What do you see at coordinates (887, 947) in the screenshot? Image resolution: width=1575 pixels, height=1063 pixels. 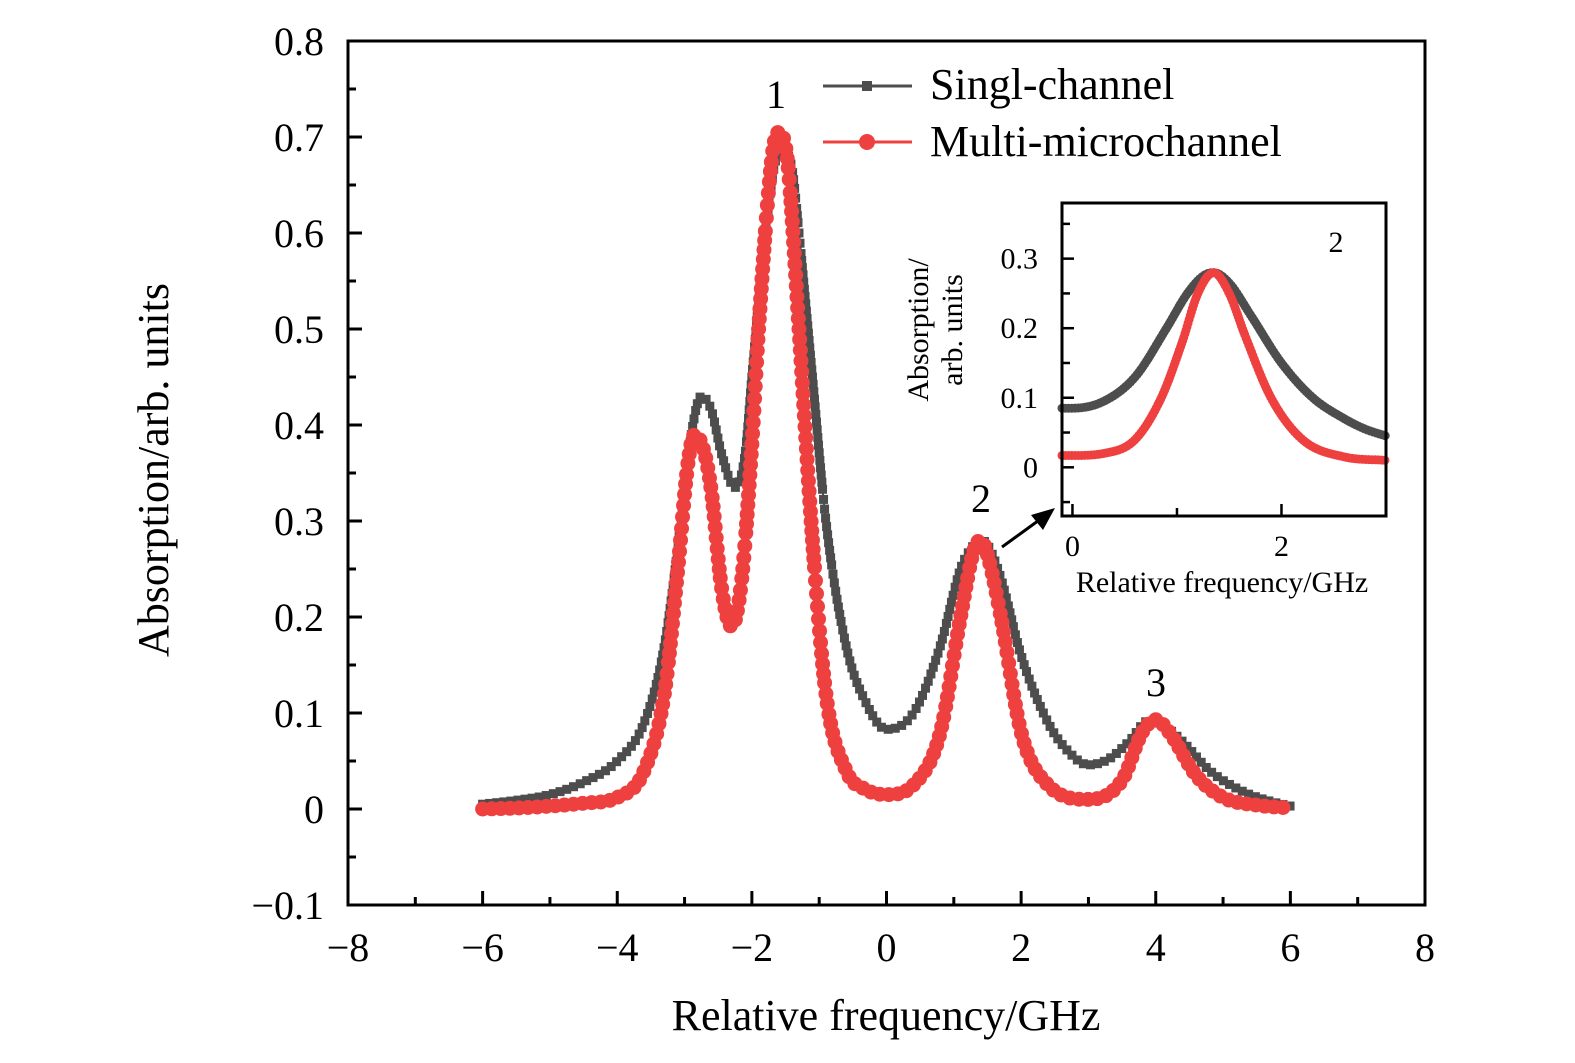 I see `main-x-tick-label: 0` at bounding box center [887, 947].